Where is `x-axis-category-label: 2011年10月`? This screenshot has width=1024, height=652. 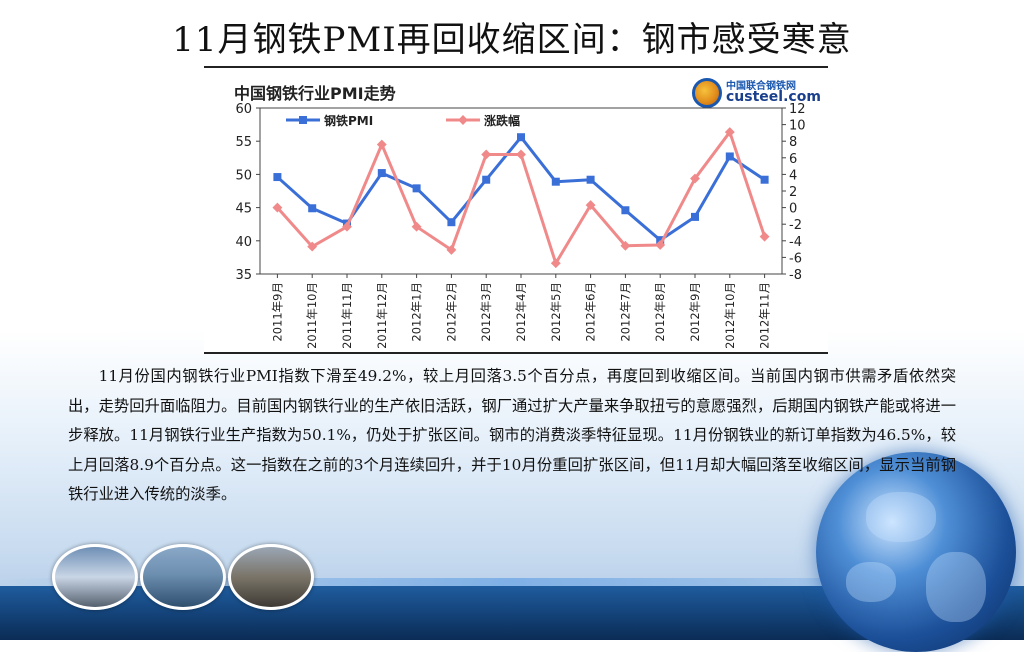 x-axis-category-label: 2011年10月 is located at coordinates (312, 315).